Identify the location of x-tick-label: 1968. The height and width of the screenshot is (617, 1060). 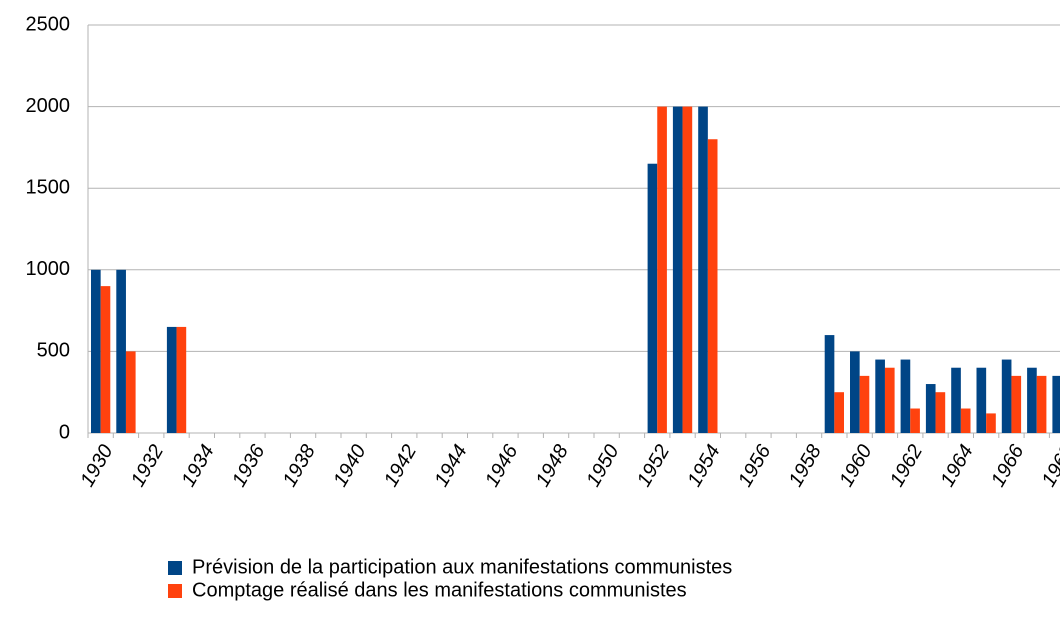
(1049, 466).